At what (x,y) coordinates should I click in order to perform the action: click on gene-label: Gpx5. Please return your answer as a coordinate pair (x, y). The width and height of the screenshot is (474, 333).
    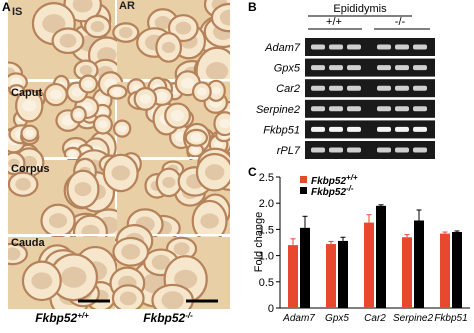
    Looking at the image, I should click on (287, 69).